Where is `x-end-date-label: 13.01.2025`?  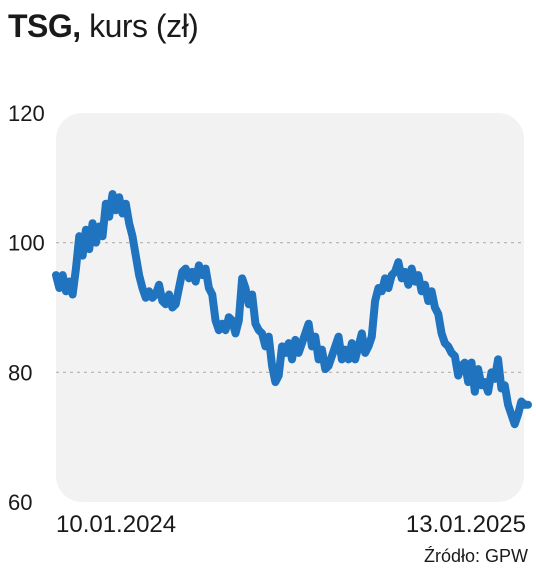
x-end-date-label: 13.01.2025 is located at coordinates (466, 524).